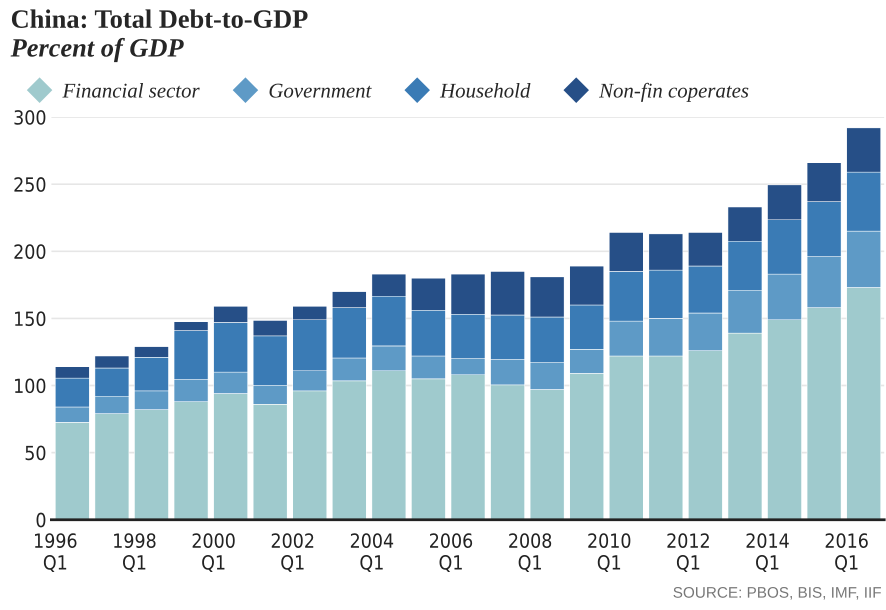  I want to click on chart-title: China: Total Debt-to-GDP, so click(160, 18).